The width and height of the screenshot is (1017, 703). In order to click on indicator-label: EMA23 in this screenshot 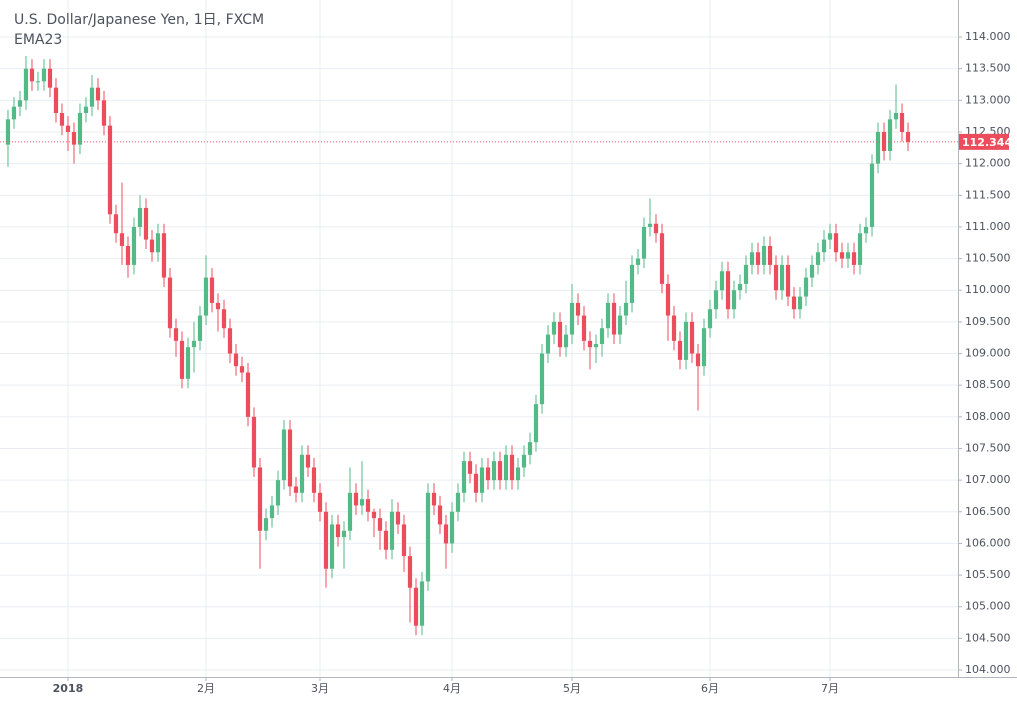, I will do `click(38, 40)`.